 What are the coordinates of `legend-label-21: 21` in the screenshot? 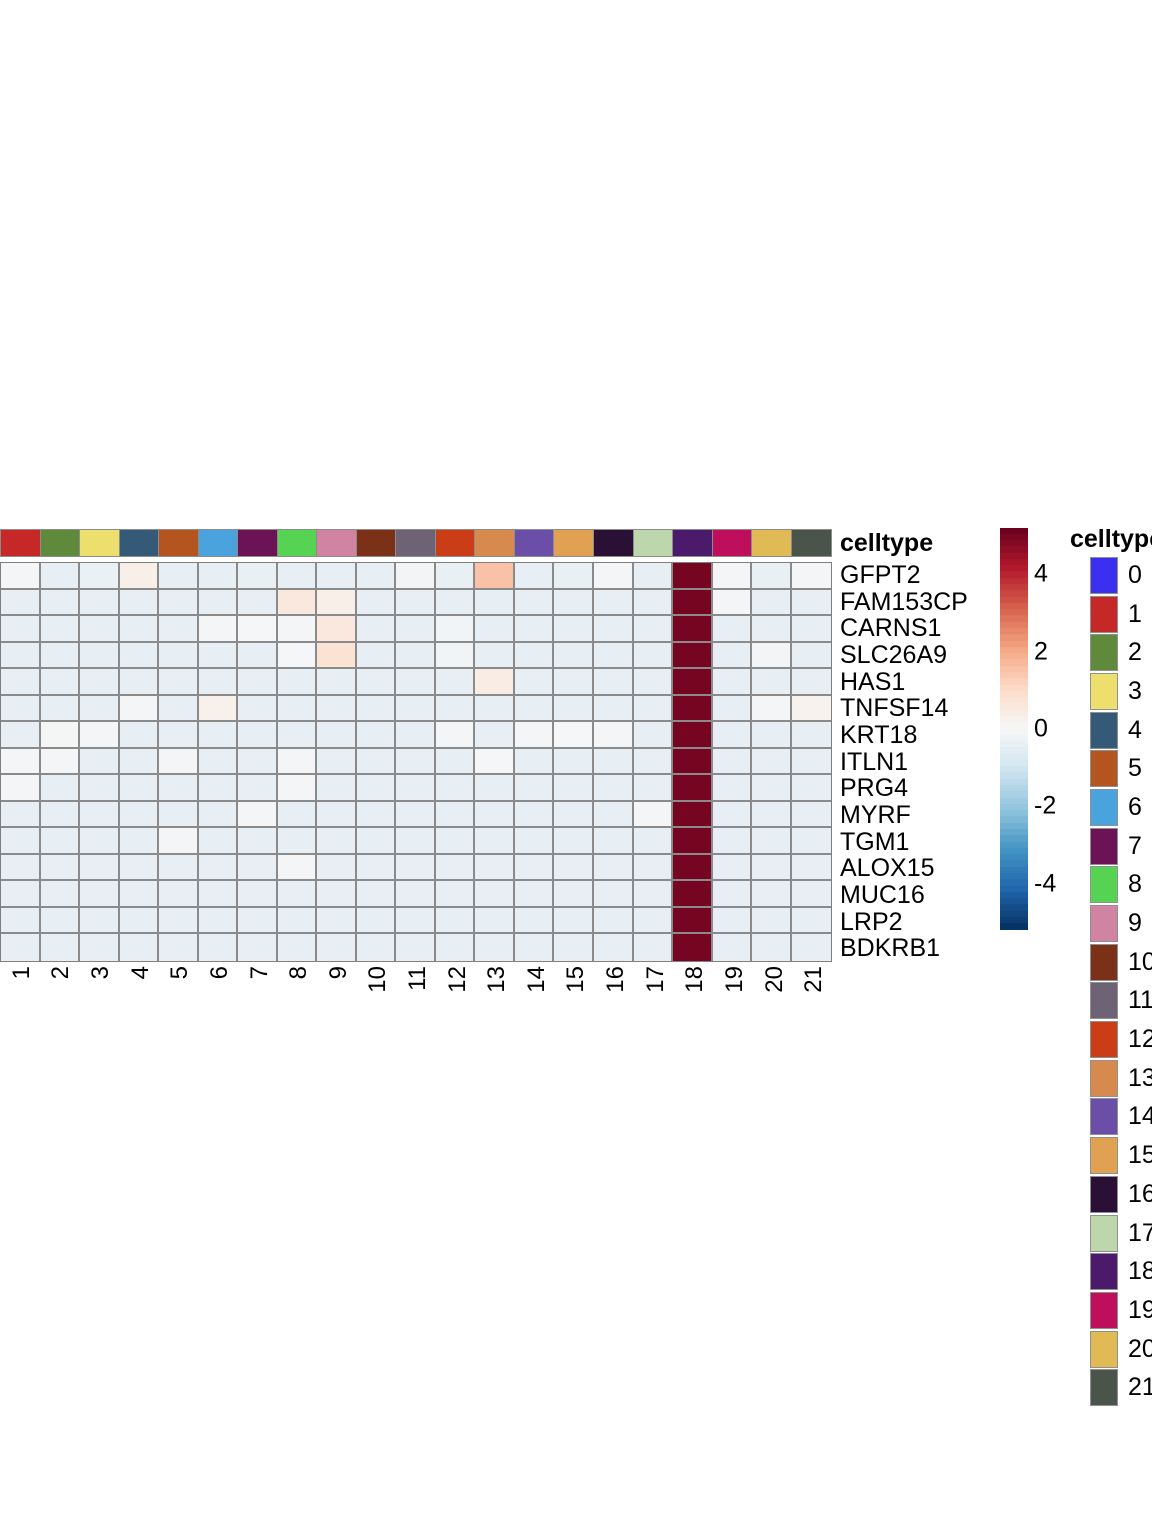 It's located at (1140, 1387).